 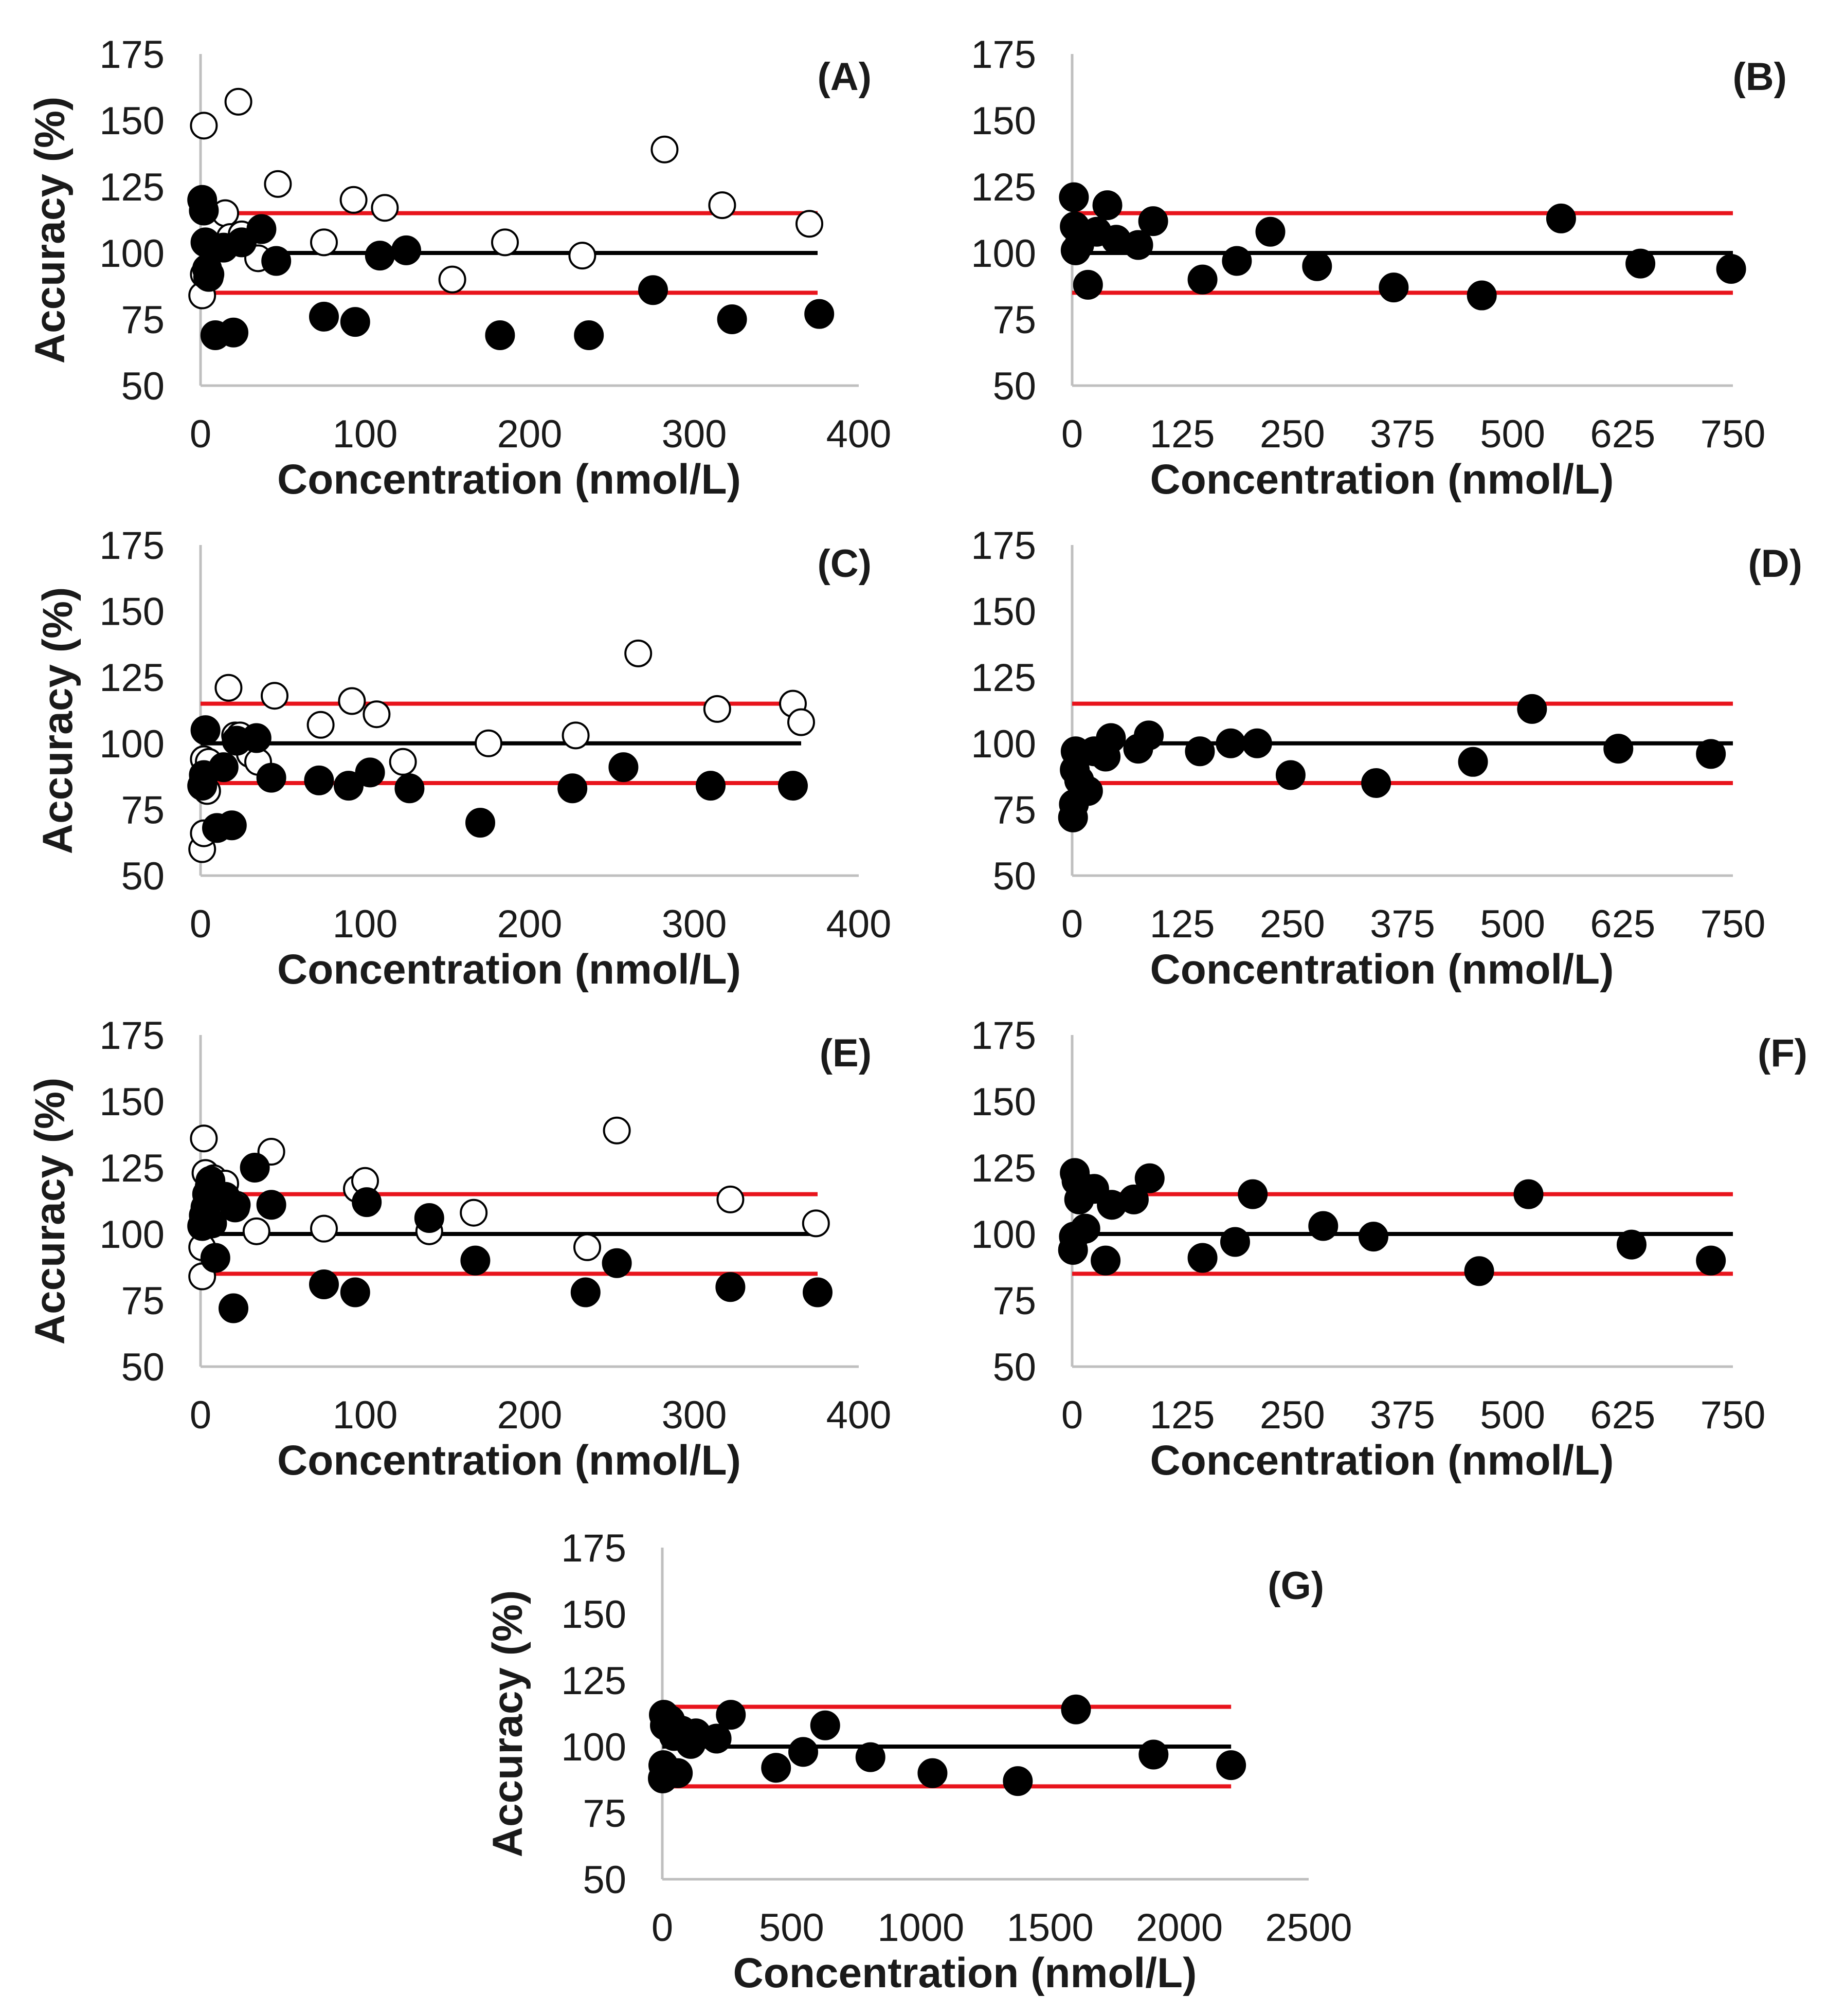 What do you see at coordinates (1622, 434) in the screenshot?
I see `x-tick-label: 625` at bounding box center [1622, 434].